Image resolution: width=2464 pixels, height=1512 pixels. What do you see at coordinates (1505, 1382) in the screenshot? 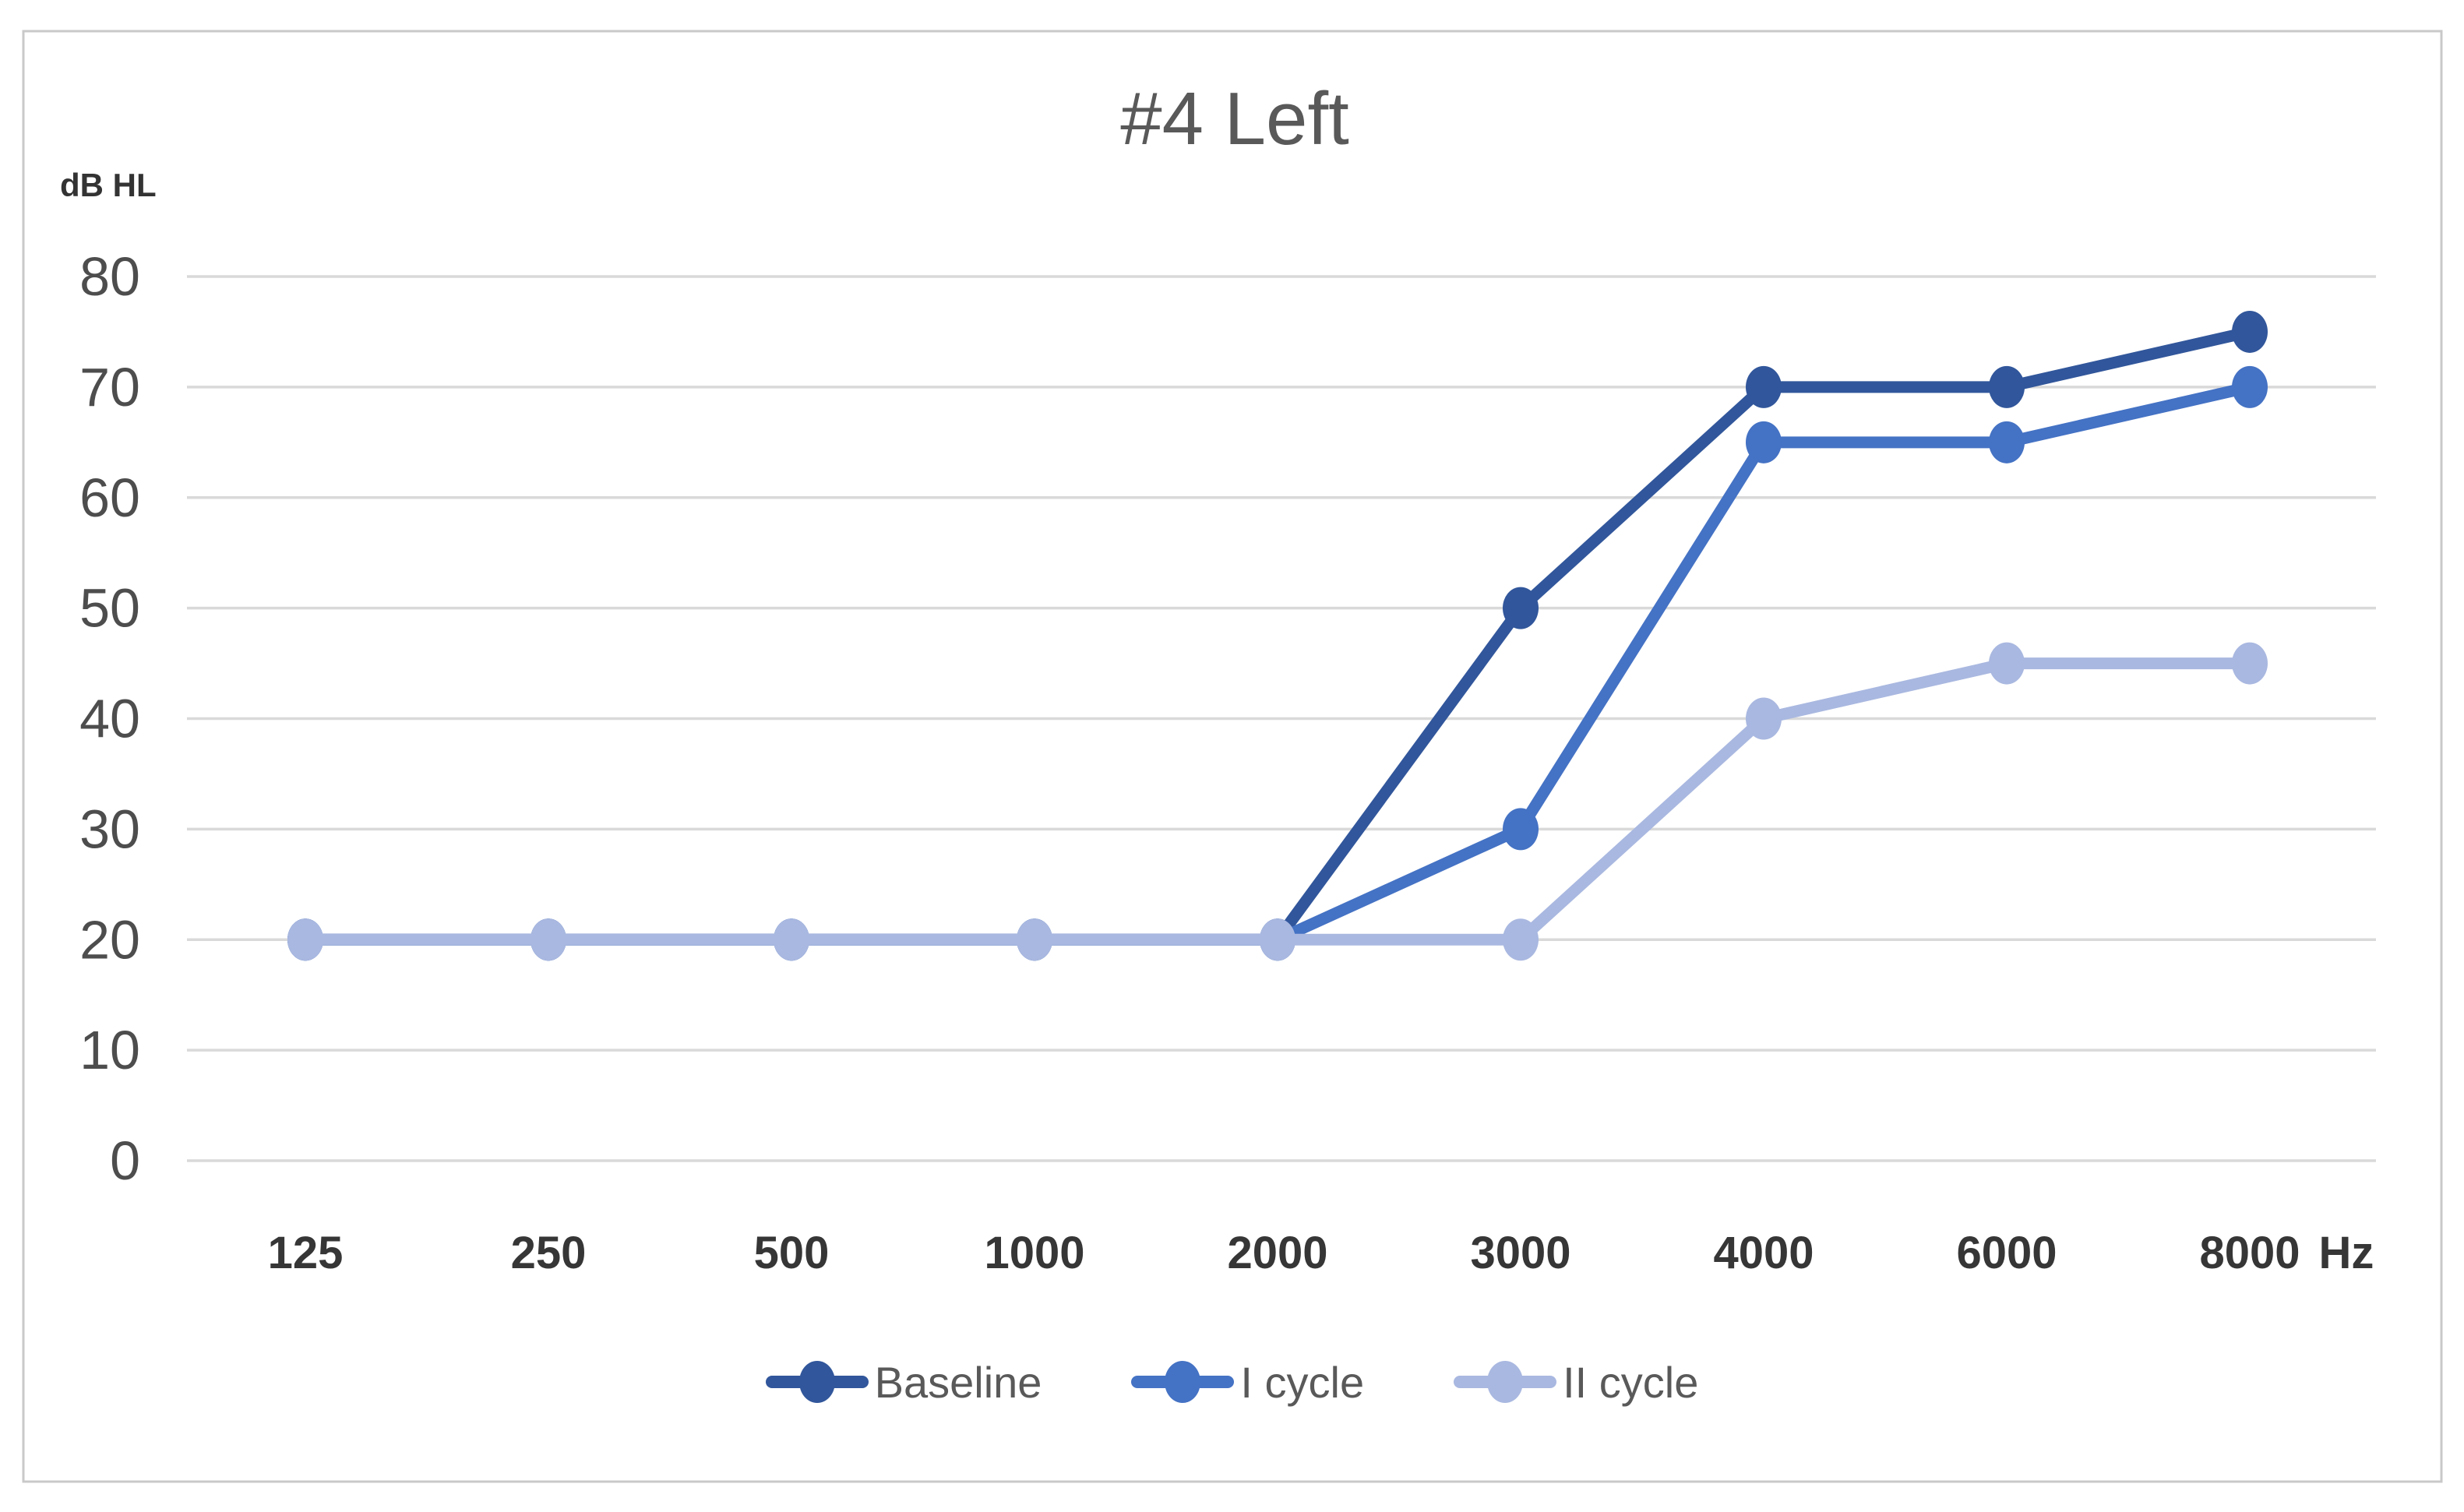
I see `legend-marker-ii-cycle` at bounding box center [1505, 1382].